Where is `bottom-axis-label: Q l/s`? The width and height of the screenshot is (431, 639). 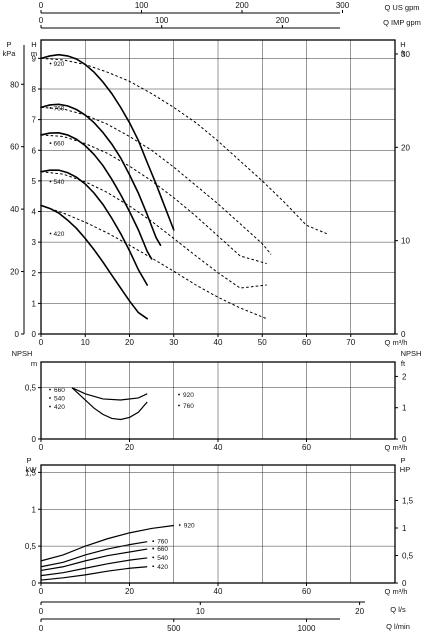
bottom-axis-label: Q l/s is located at coordinates (398, 609).